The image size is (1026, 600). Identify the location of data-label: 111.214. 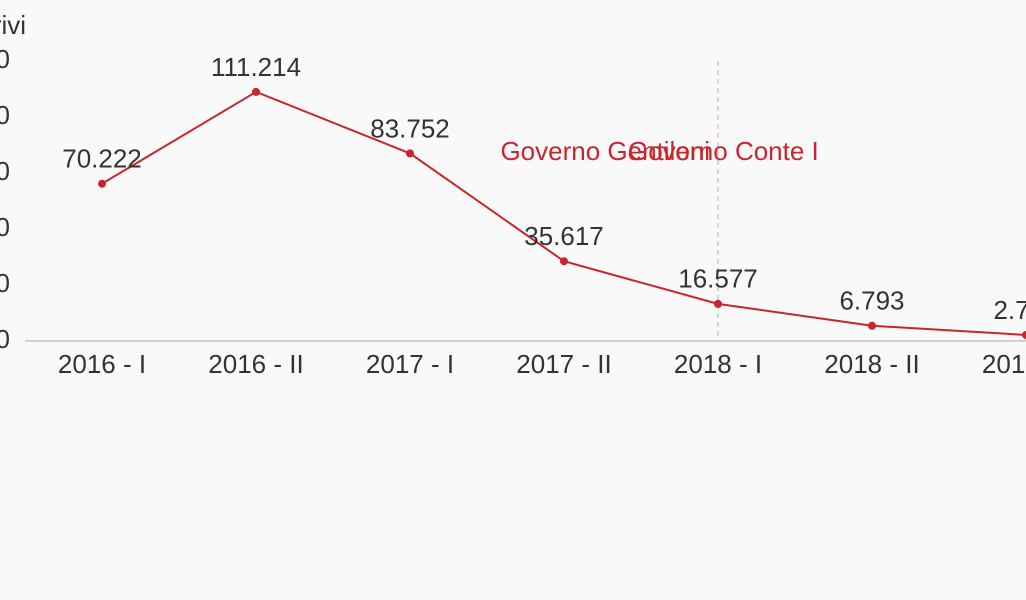
(256, 67).